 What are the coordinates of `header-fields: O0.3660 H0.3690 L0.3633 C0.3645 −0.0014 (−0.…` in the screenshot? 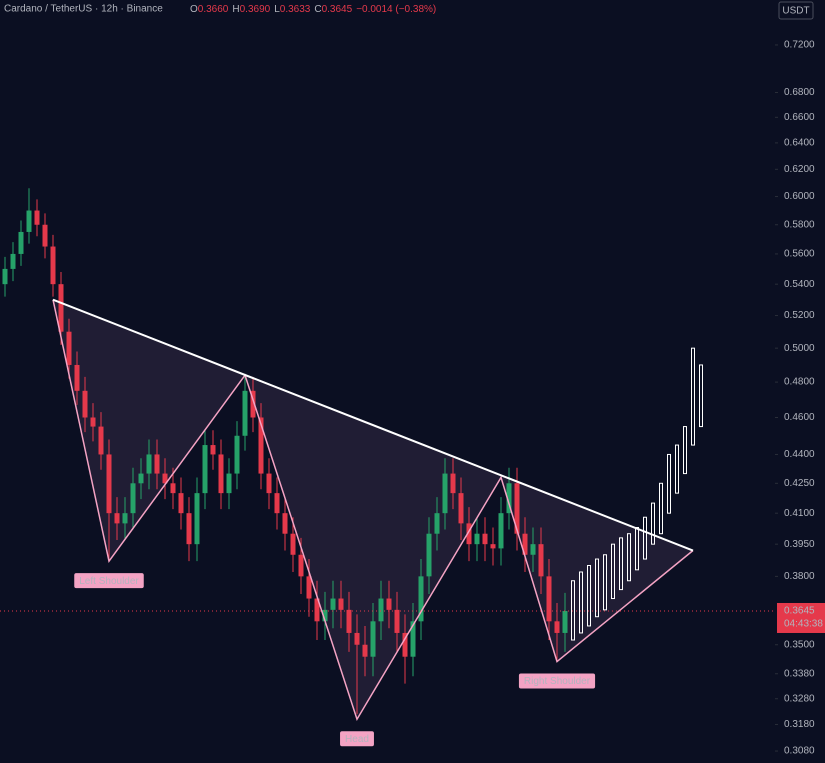 It's located at (313, 9).